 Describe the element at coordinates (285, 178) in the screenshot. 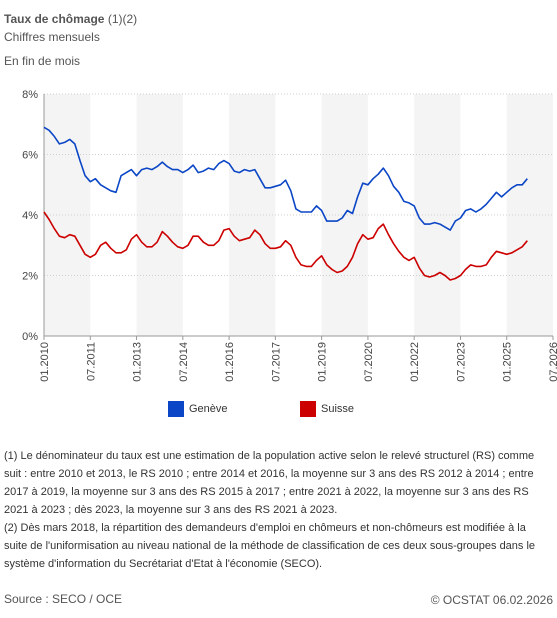

I see `series-line-genve` at that location.